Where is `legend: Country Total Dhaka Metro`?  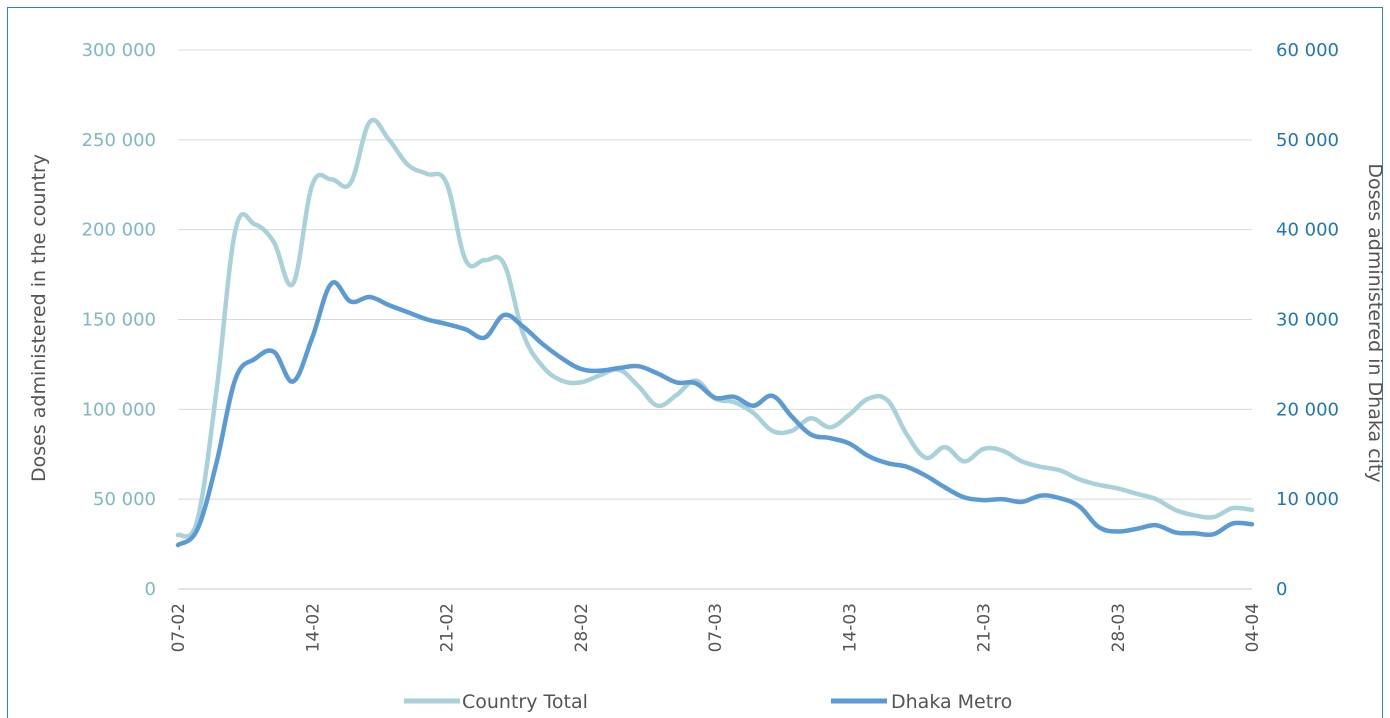
legend: Country Total Dhaka Metro is located at coordinates (708, 702).